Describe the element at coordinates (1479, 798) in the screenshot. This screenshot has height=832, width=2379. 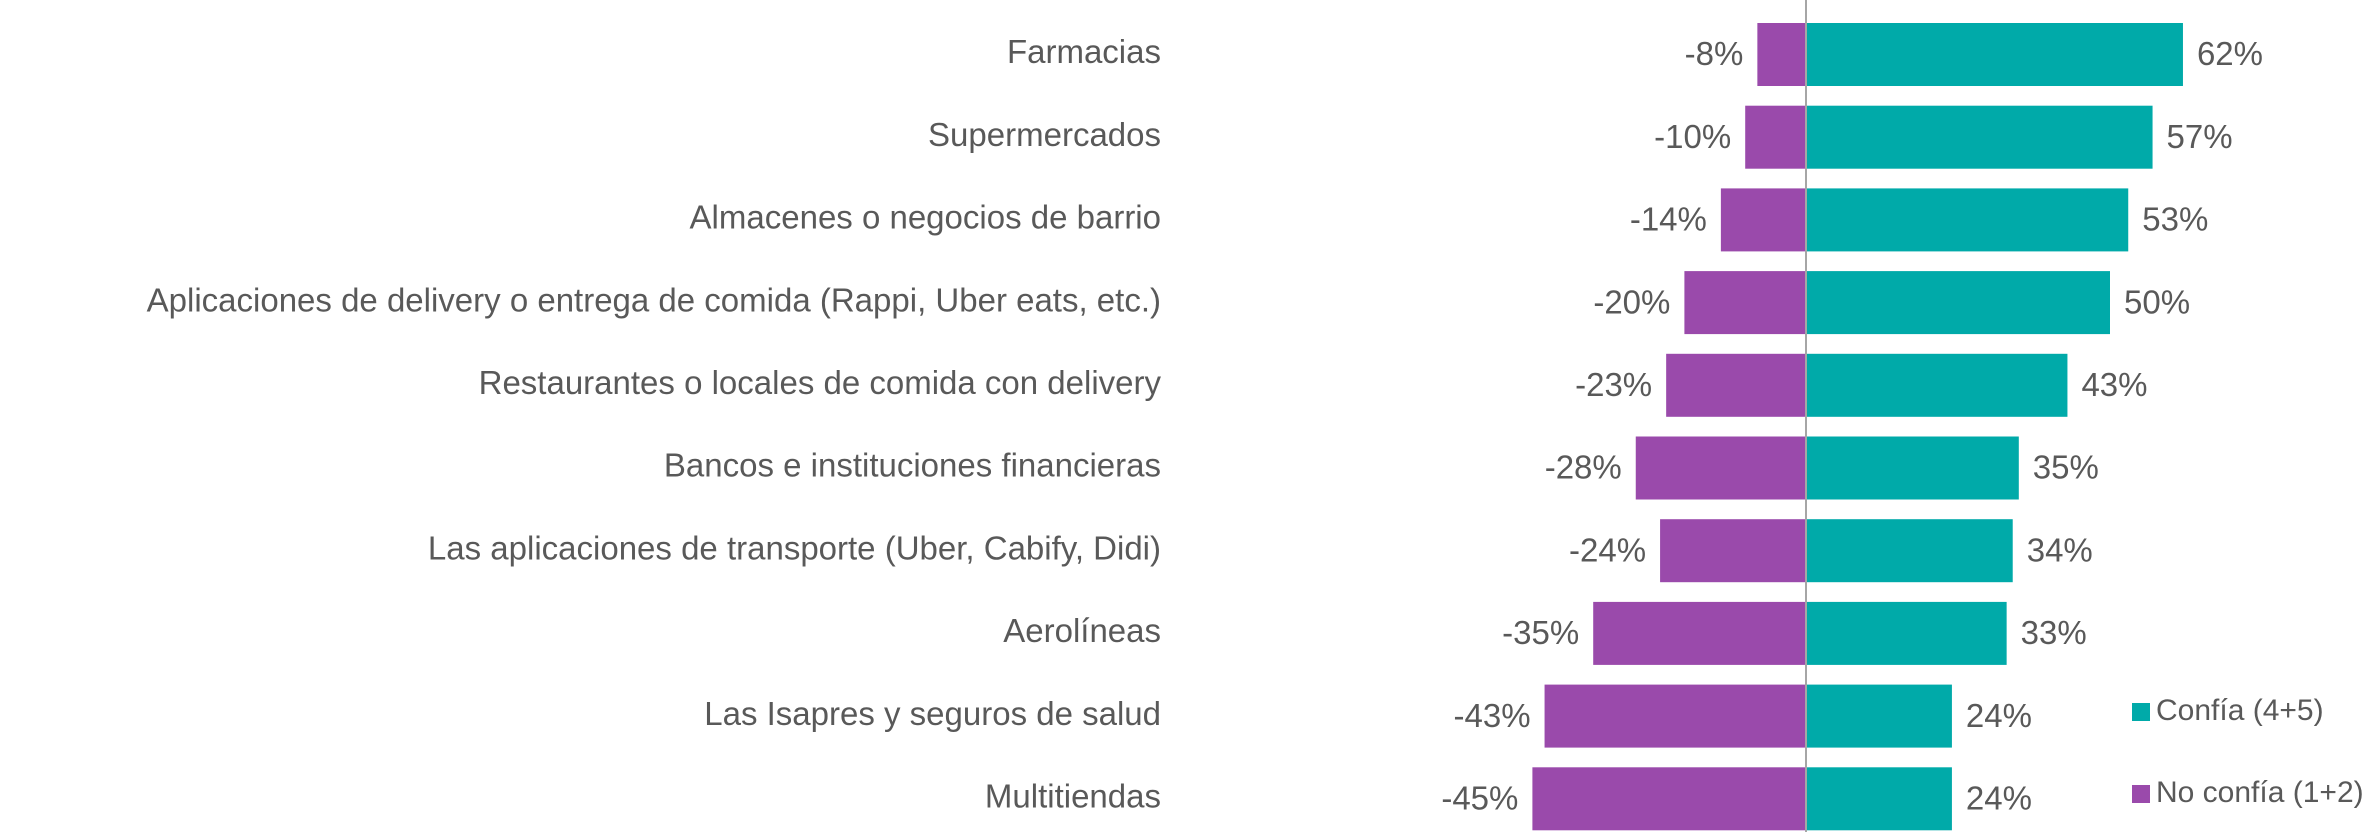
I see `value-label: -45%` at that location.